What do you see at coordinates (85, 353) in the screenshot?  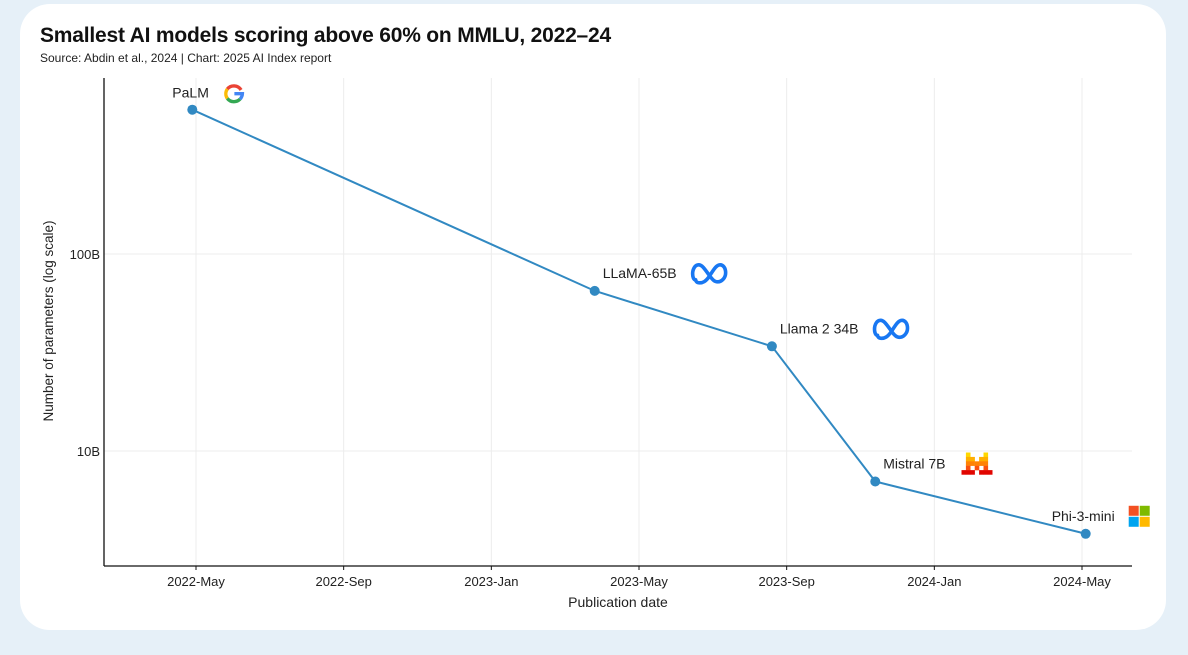 I see `y-tick-labels: 100B 10B` at bounding box center [85, 353].